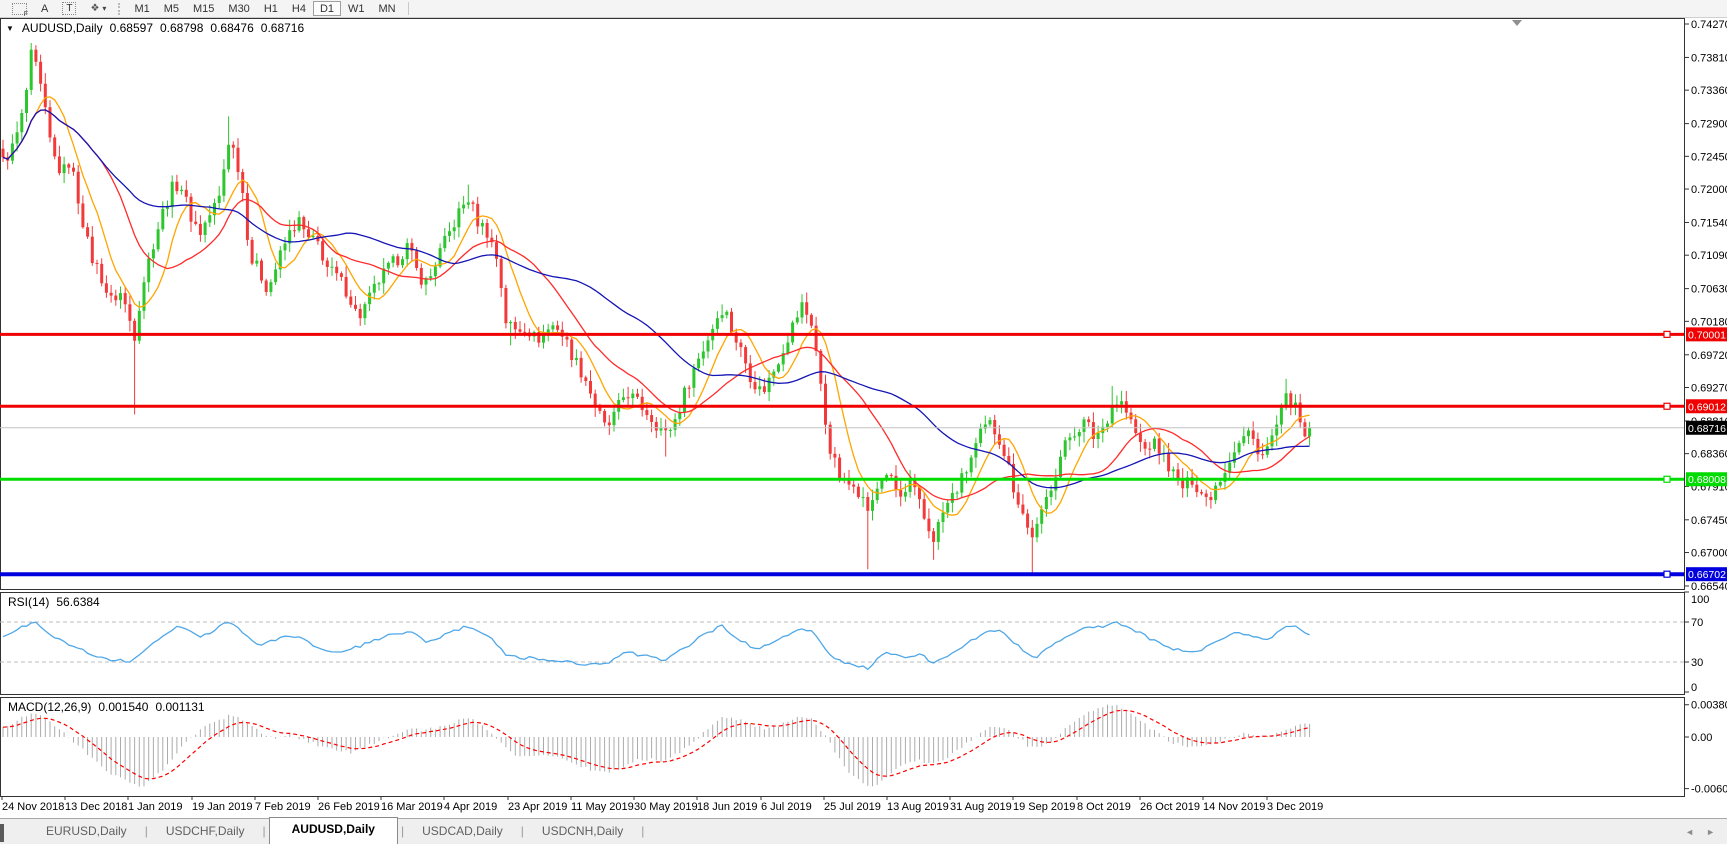 The height and width of the screenshot is (844, 1727). I want to click on text-tool-button: A, so click(44, 8).